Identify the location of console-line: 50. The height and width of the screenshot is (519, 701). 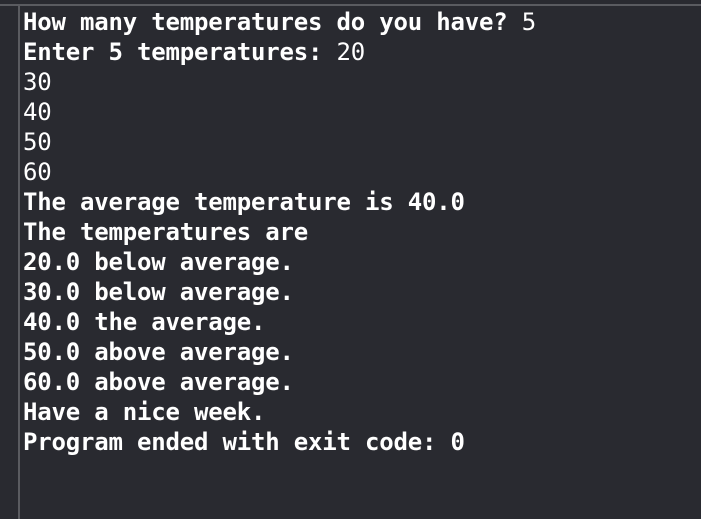
(279, 142).